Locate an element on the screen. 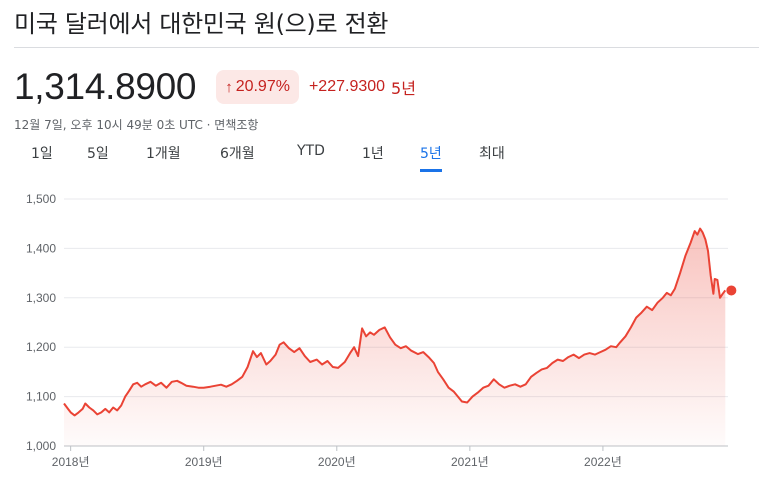 This screenshot has width=759, height=488. quote-timestamp: 12월 7일, 오후 10시 49분 0초 UTC · 면책조항 is located at coordinates (136, 125).